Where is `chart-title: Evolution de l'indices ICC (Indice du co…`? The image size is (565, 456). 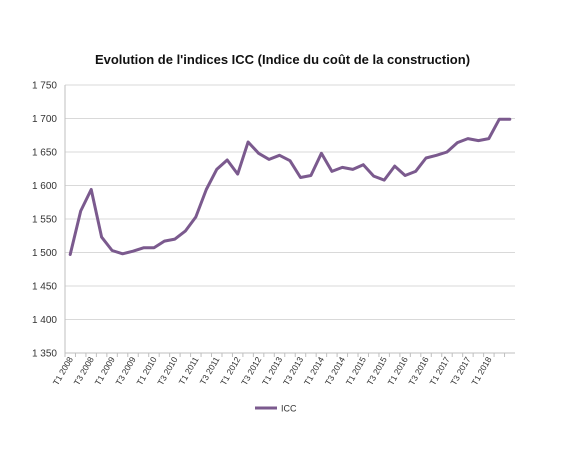
chart-title: Evolution de l'indices ICC (Indice du co… is located at coordinates (282, 59).